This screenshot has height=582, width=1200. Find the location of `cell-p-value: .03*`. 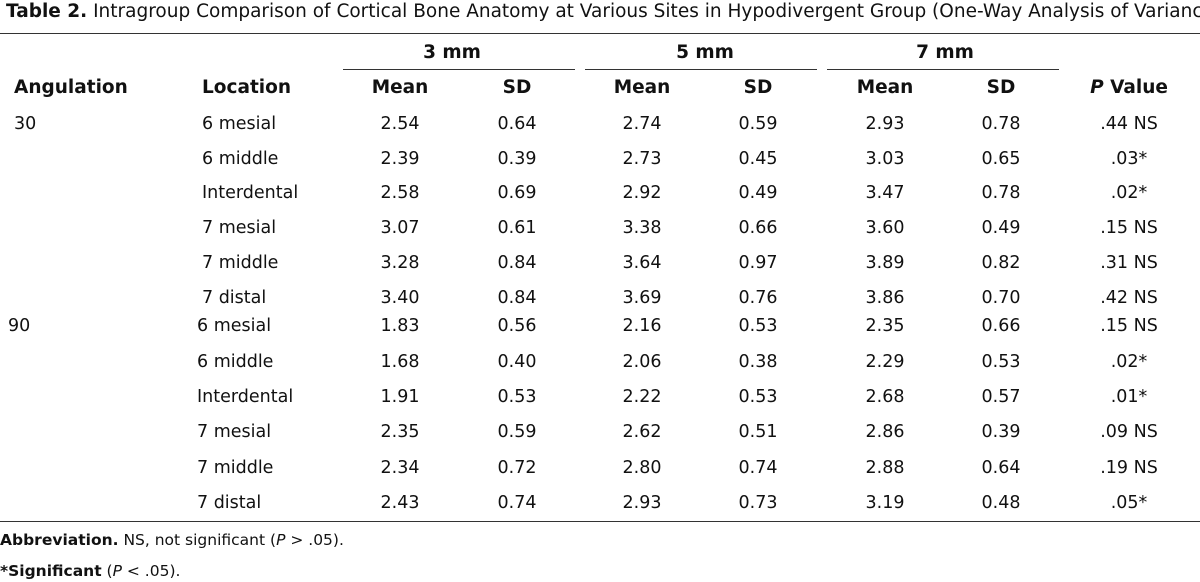

cell-p-value: .03* is located at coordinates (1129, 159).